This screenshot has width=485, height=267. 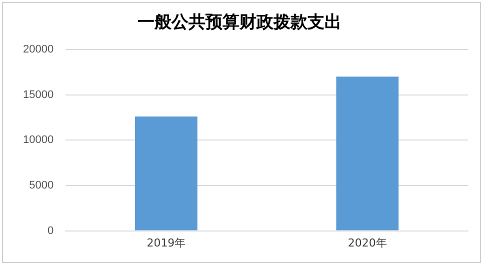 I want to click on x-tick-label: 2020年, so click(x=367, y=243).